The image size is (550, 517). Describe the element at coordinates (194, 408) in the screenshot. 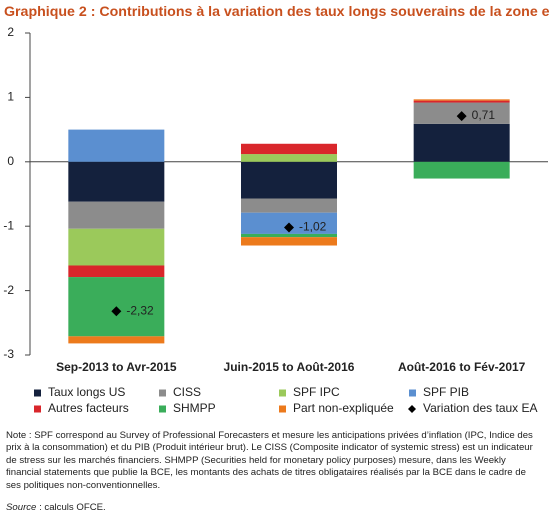

I see `legend-label: SHMPP` at that location.